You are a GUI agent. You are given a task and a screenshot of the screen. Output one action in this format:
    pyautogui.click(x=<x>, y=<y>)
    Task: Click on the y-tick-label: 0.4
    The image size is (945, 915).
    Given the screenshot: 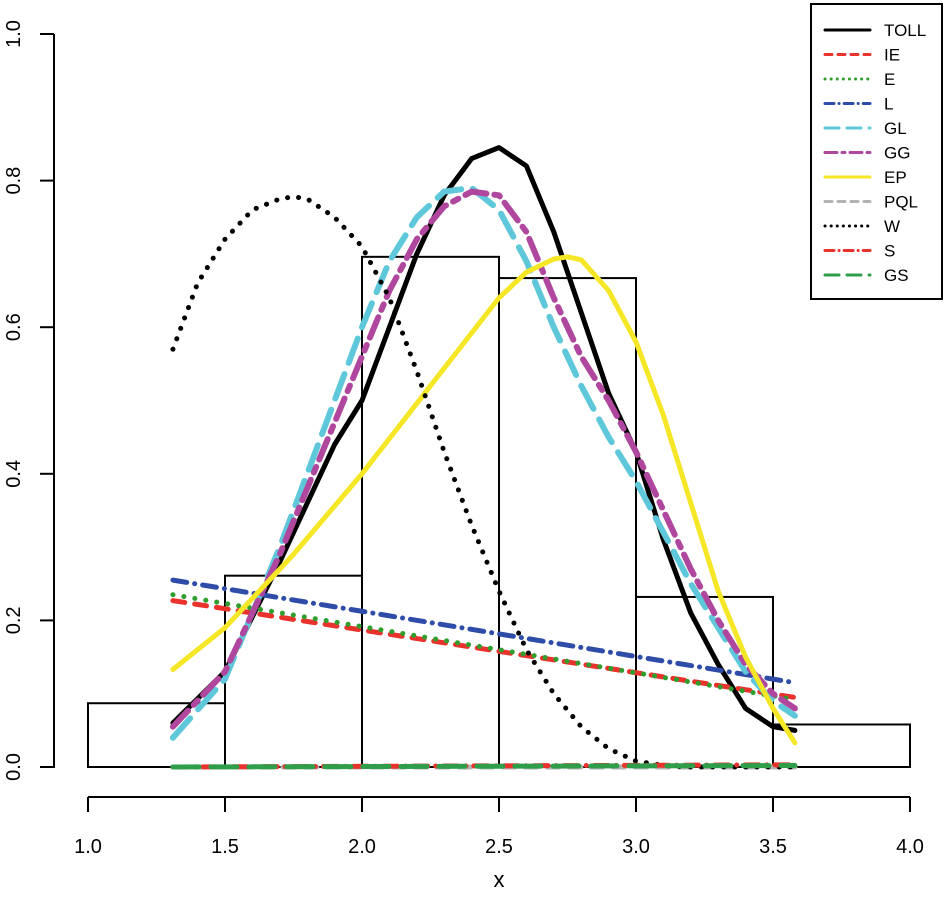 What is the action you would take?
    pyautogui.click(x=14, y=474)
    